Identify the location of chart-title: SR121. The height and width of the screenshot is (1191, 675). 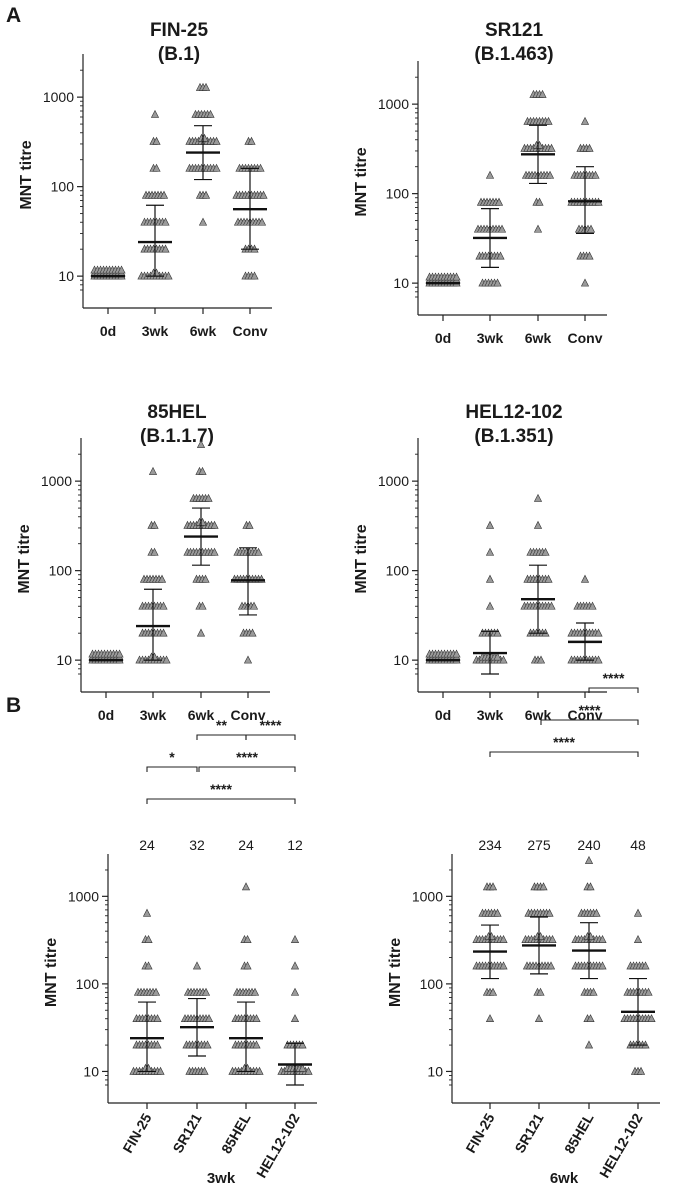
(514, 30).